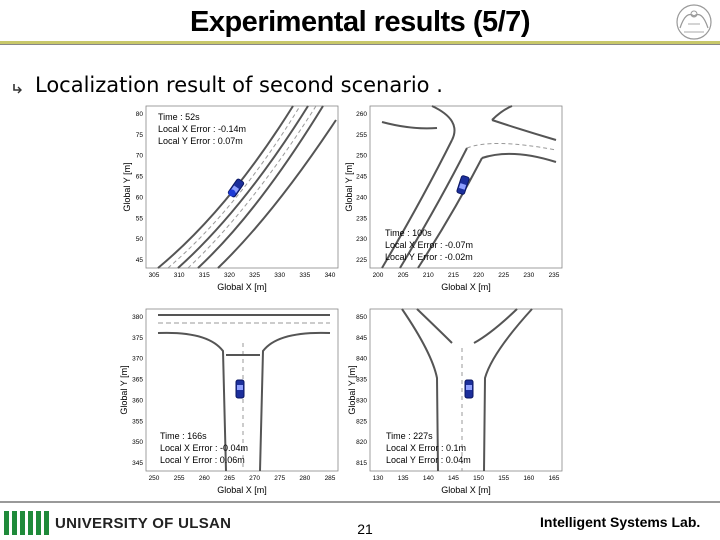 The image size is (720, 540). I want to click on plot-text-line: Time : 227s, so click(409, 436).